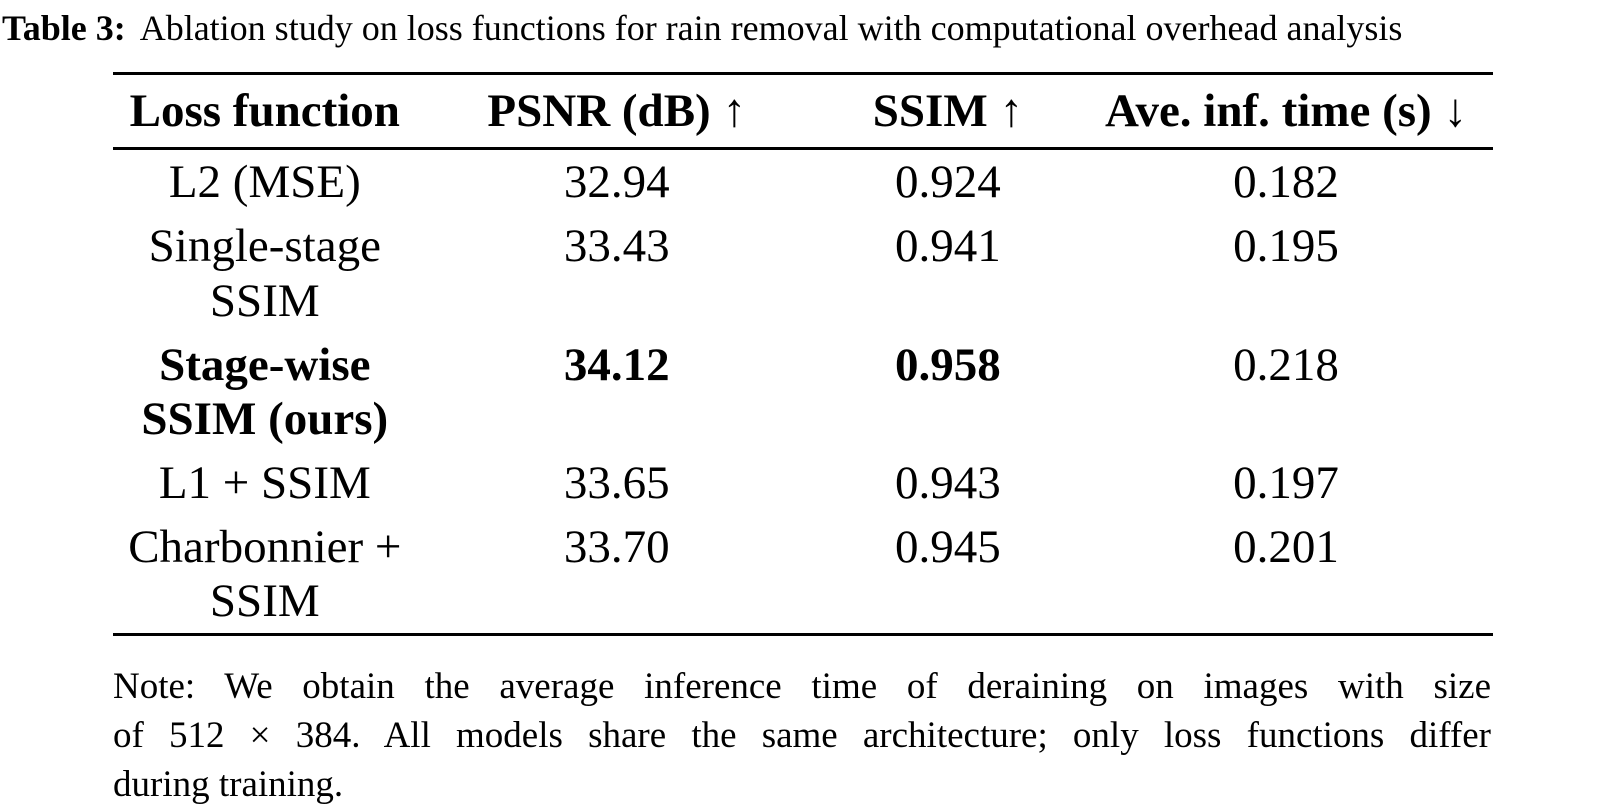 The height and width of the screenshot is (805, 1606). What do you see at coordinates (265, 391) in the screenshot?
I see `cell-loss: Stage-wise SSIM (ours)` at bounding box center [265, 391].